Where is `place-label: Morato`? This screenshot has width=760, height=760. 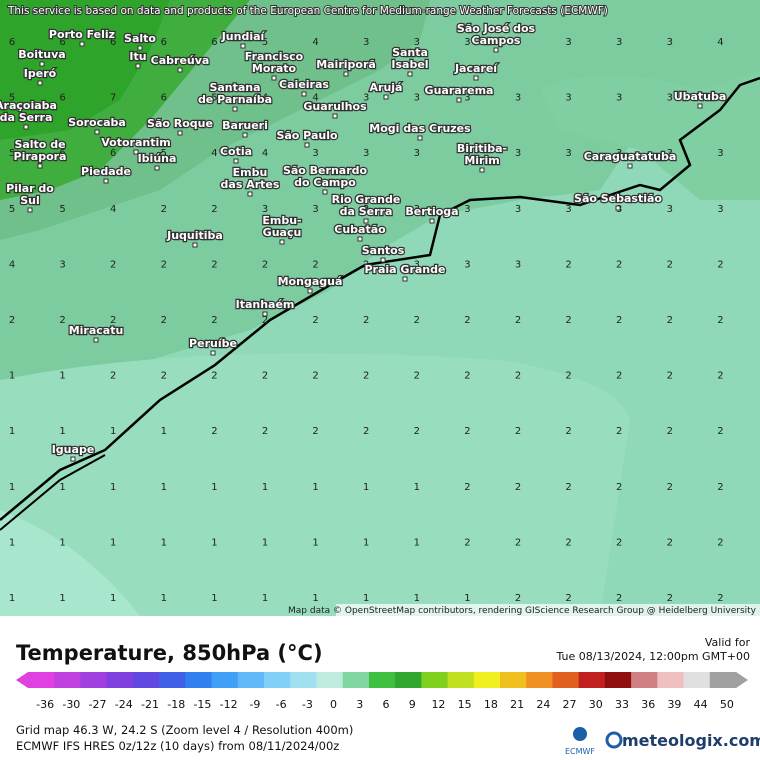 place-label: Morato is located at coordinates (274, 68).